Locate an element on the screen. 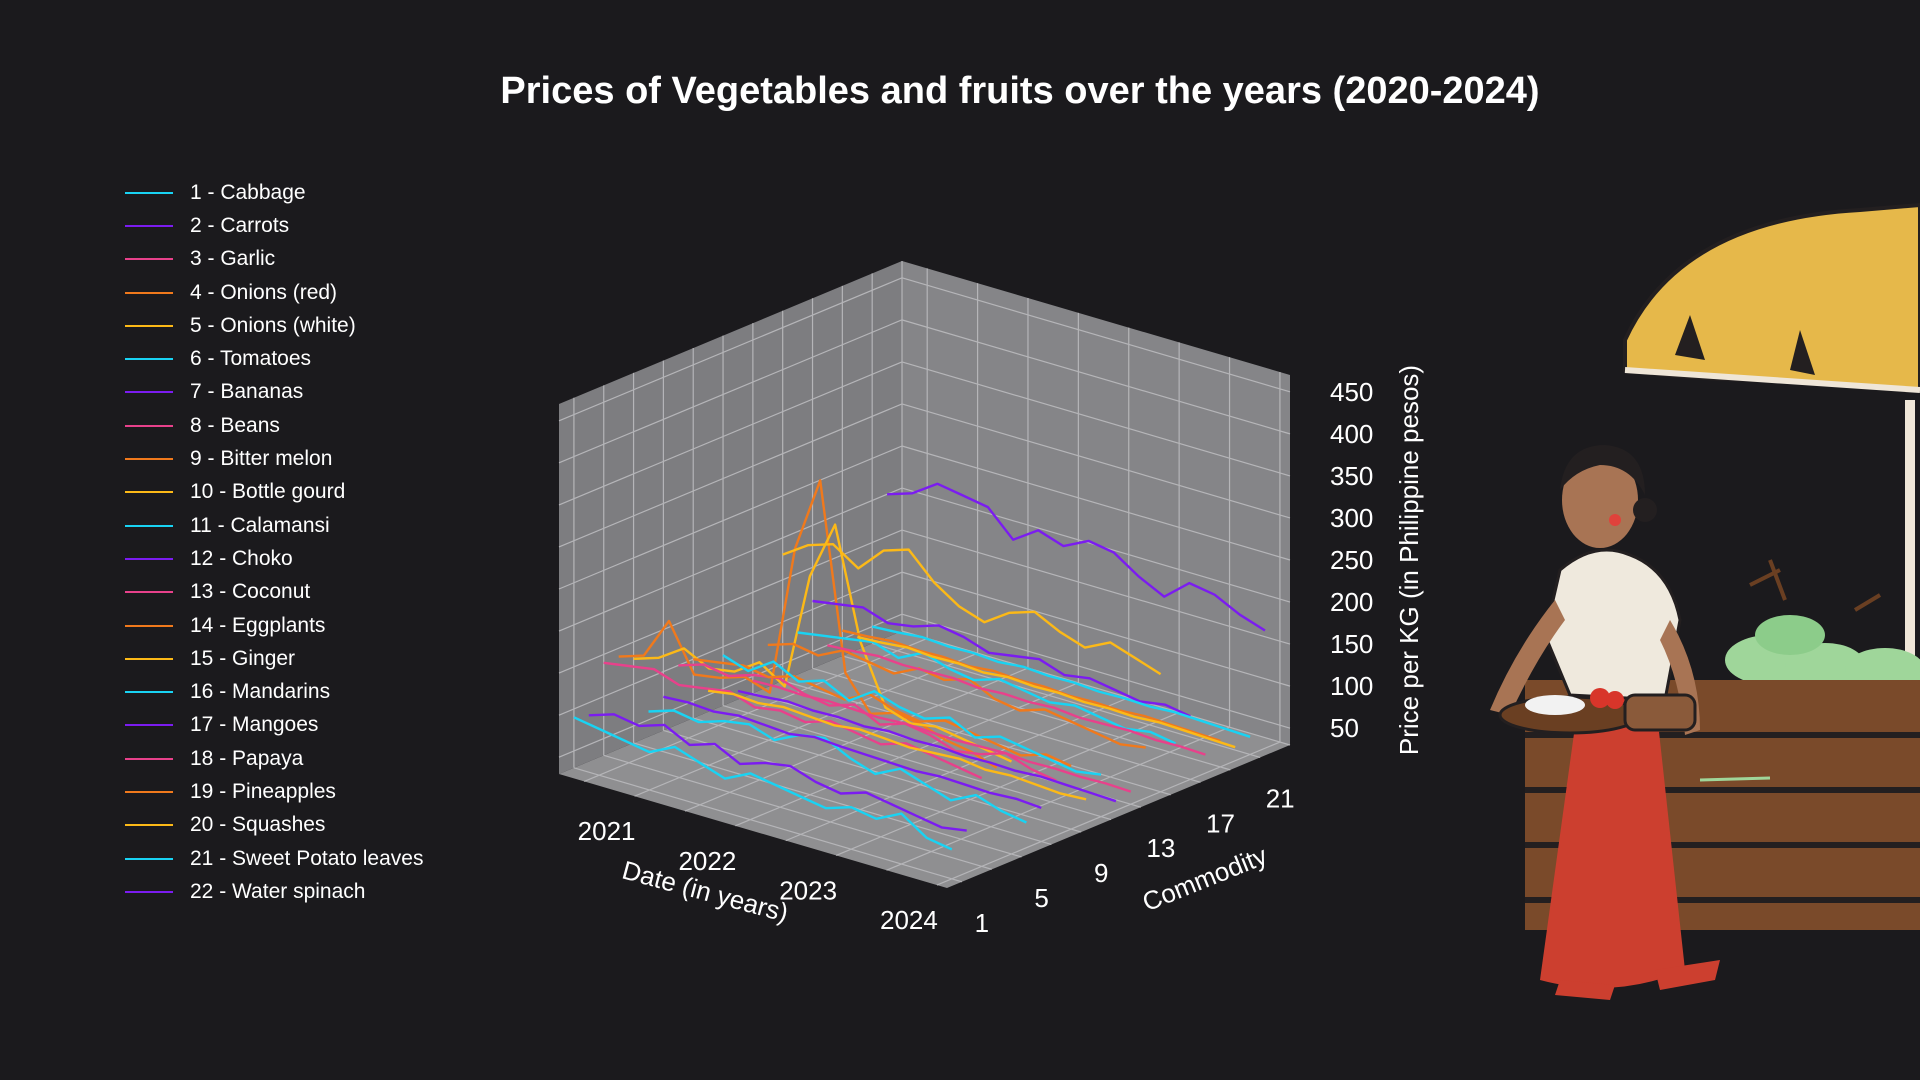  legend-item: 5 - Onions (white) is located at coordinates (274, 325).